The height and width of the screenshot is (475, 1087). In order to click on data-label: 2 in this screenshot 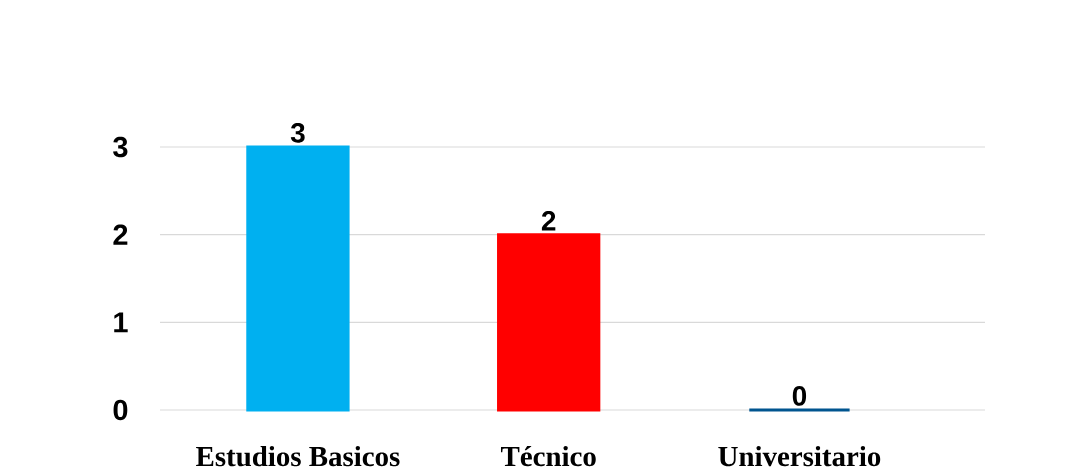, I will do `click(548, 220)`.